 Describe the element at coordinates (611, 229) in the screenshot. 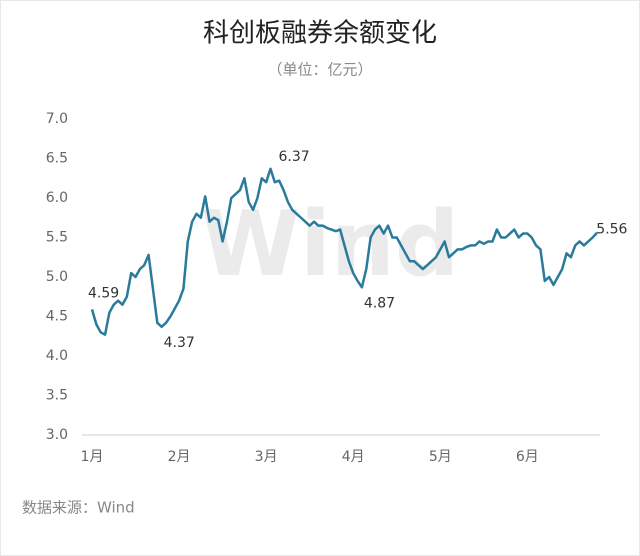

I see `data-label: 5.56` at that location.